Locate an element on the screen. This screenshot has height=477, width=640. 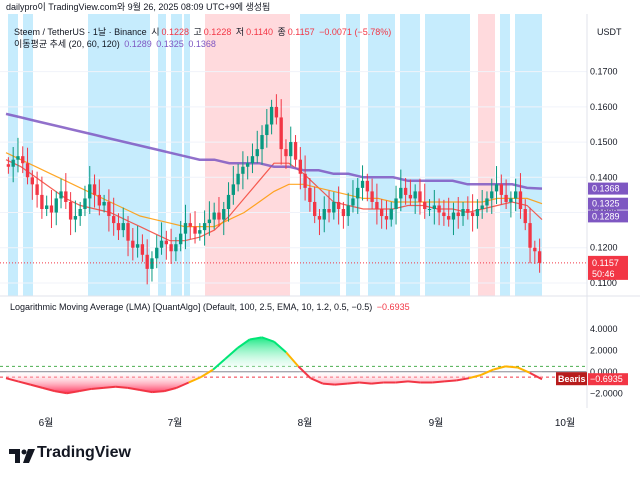
low-value: 0.1140 is located at coordinates (259, 32).